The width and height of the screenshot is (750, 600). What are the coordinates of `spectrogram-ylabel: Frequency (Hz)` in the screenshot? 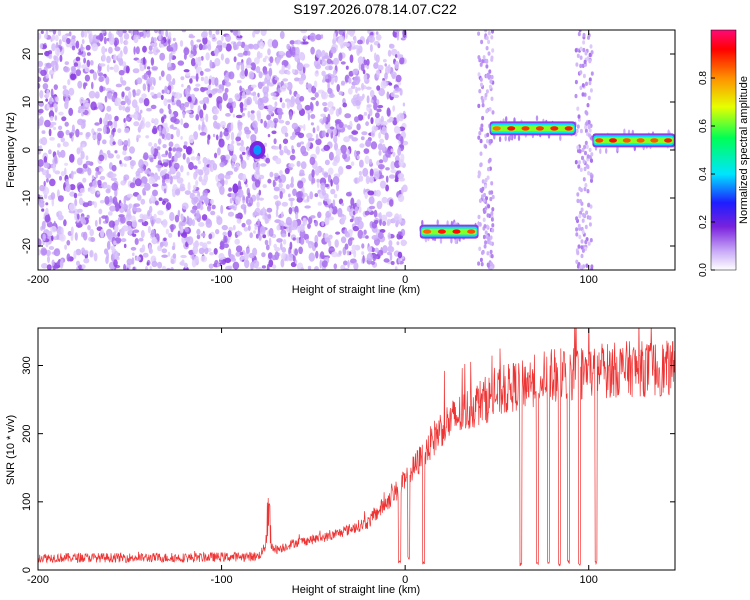 It's located at (11, 150).